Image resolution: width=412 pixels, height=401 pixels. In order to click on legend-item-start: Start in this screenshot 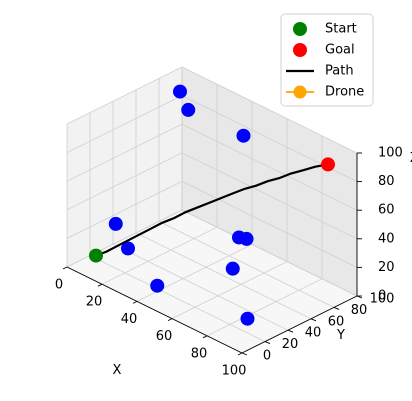, I will do `click(325, 29)`.